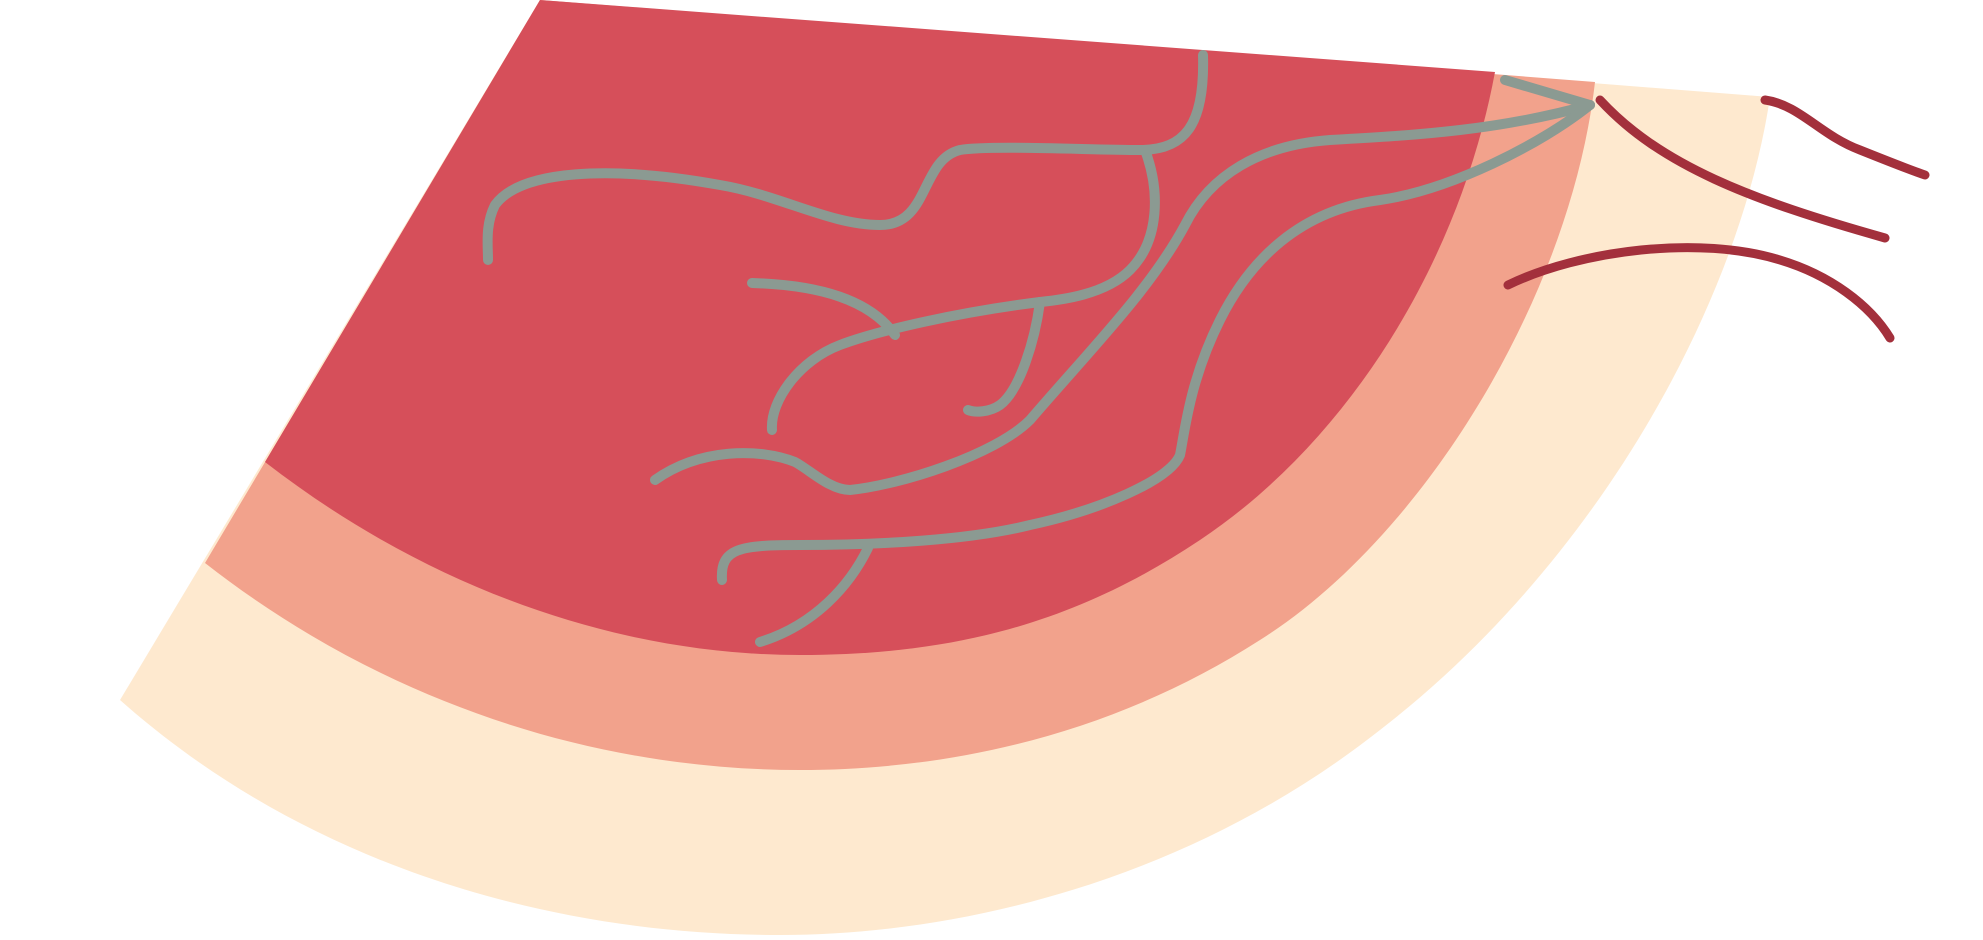 Image resolution: width=1983 pixels, height=940 pixels. Describe the element at coordinates (1845, 137) in the screenshot. I see `fiber-upper` at that location.